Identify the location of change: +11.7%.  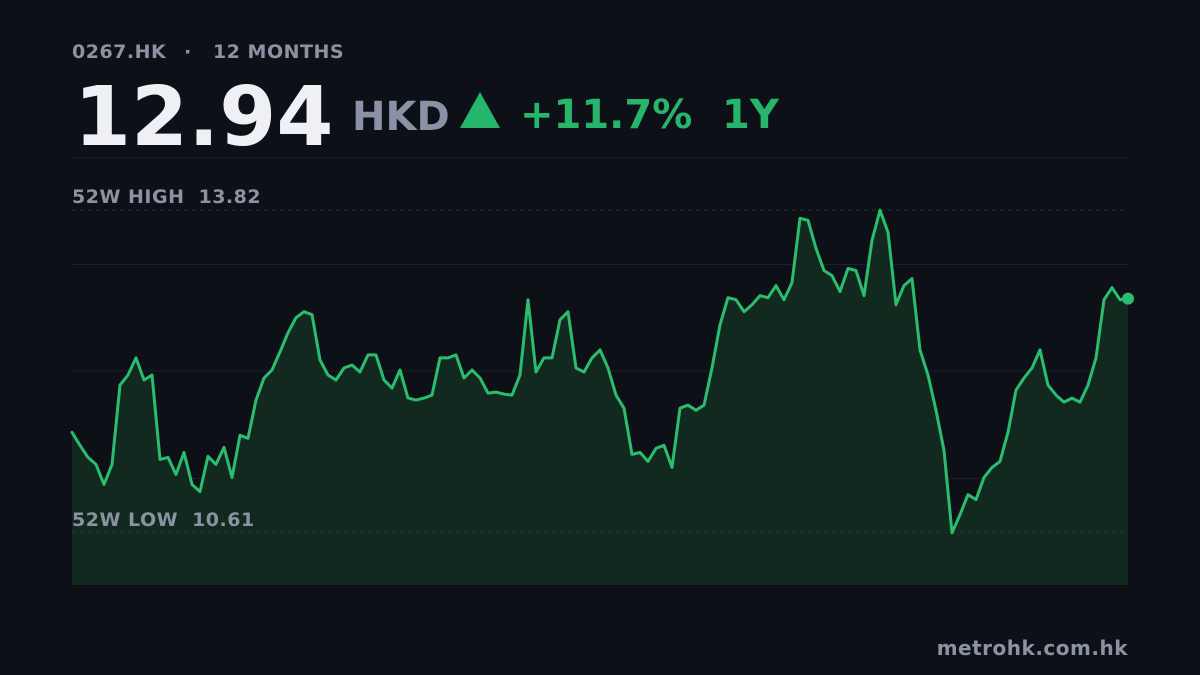
(606, 115).